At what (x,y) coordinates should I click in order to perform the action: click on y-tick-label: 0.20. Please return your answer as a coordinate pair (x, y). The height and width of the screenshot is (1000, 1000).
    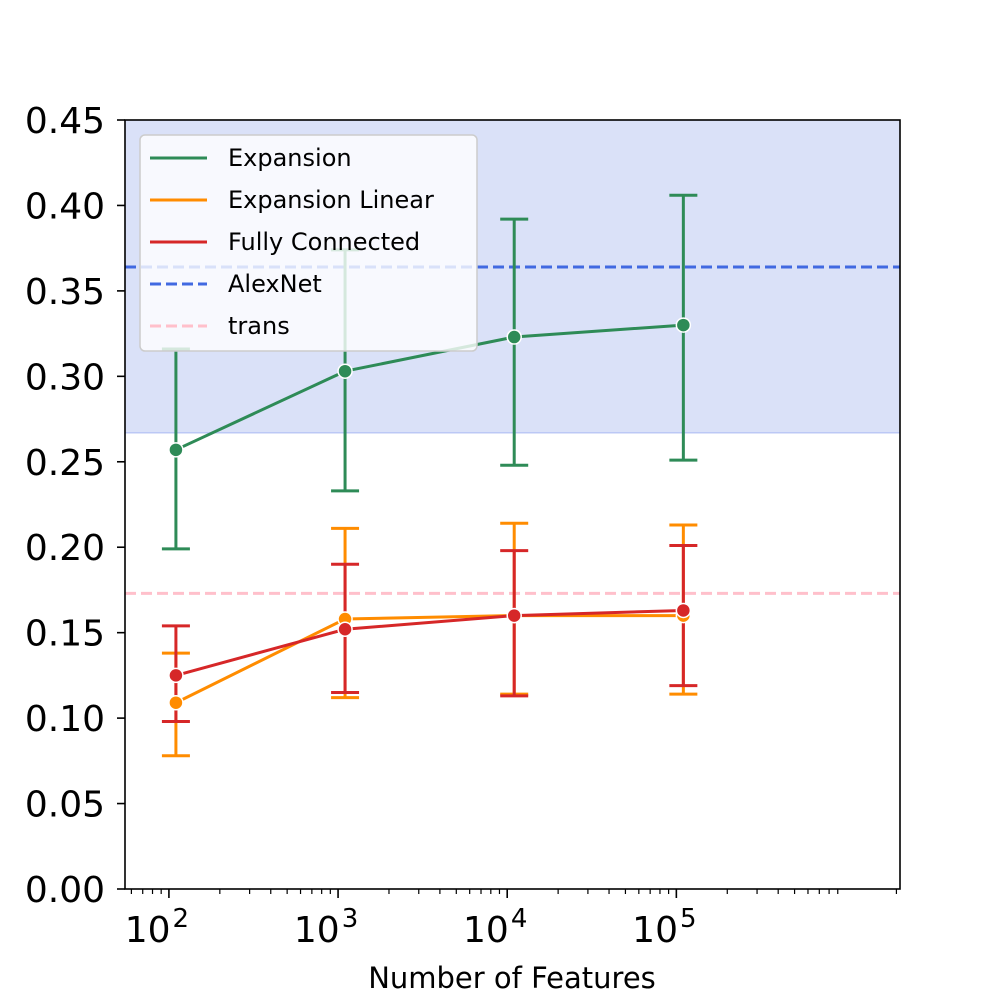
    Looking at the image, I should click on (65, 548).